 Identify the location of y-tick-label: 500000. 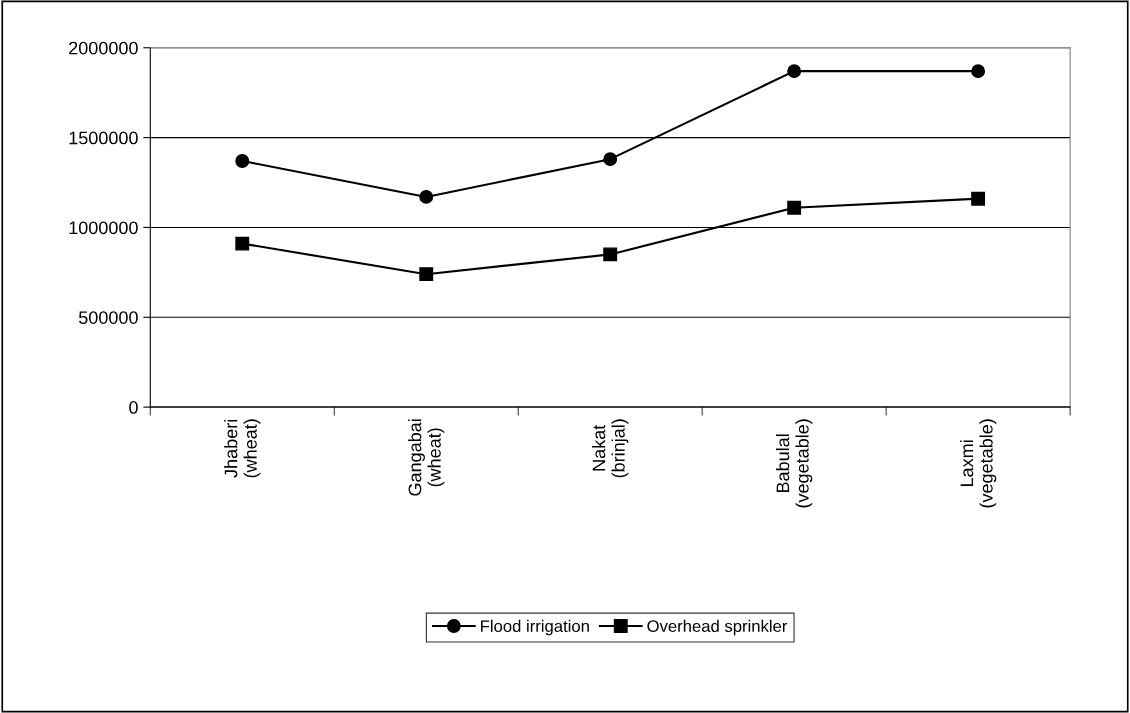
(108, 318).